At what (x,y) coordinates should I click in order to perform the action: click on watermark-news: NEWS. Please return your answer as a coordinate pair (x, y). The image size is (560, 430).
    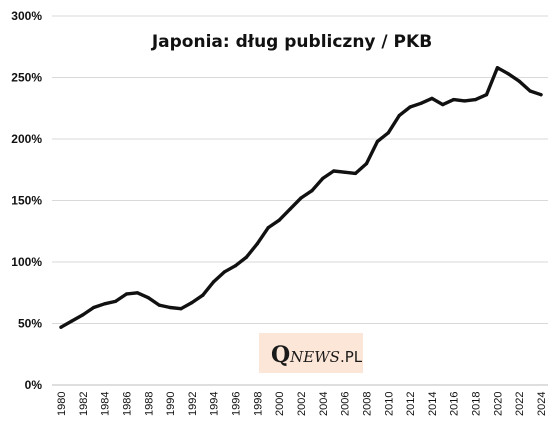
    Looking at the image, I should click on (314, 357).